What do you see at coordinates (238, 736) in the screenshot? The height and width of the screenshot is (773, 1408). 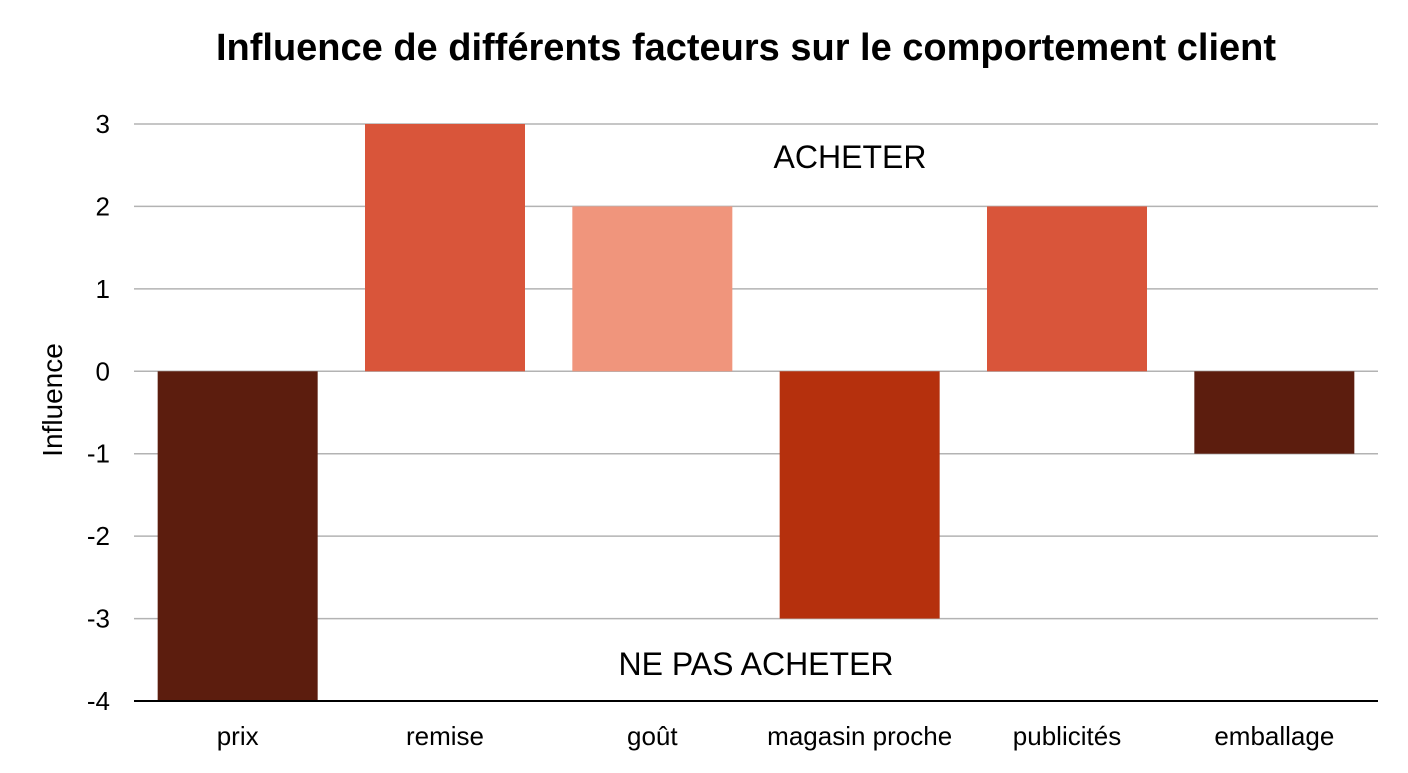 I see `x-tick-label: prix` at bounding box center [238, 736].